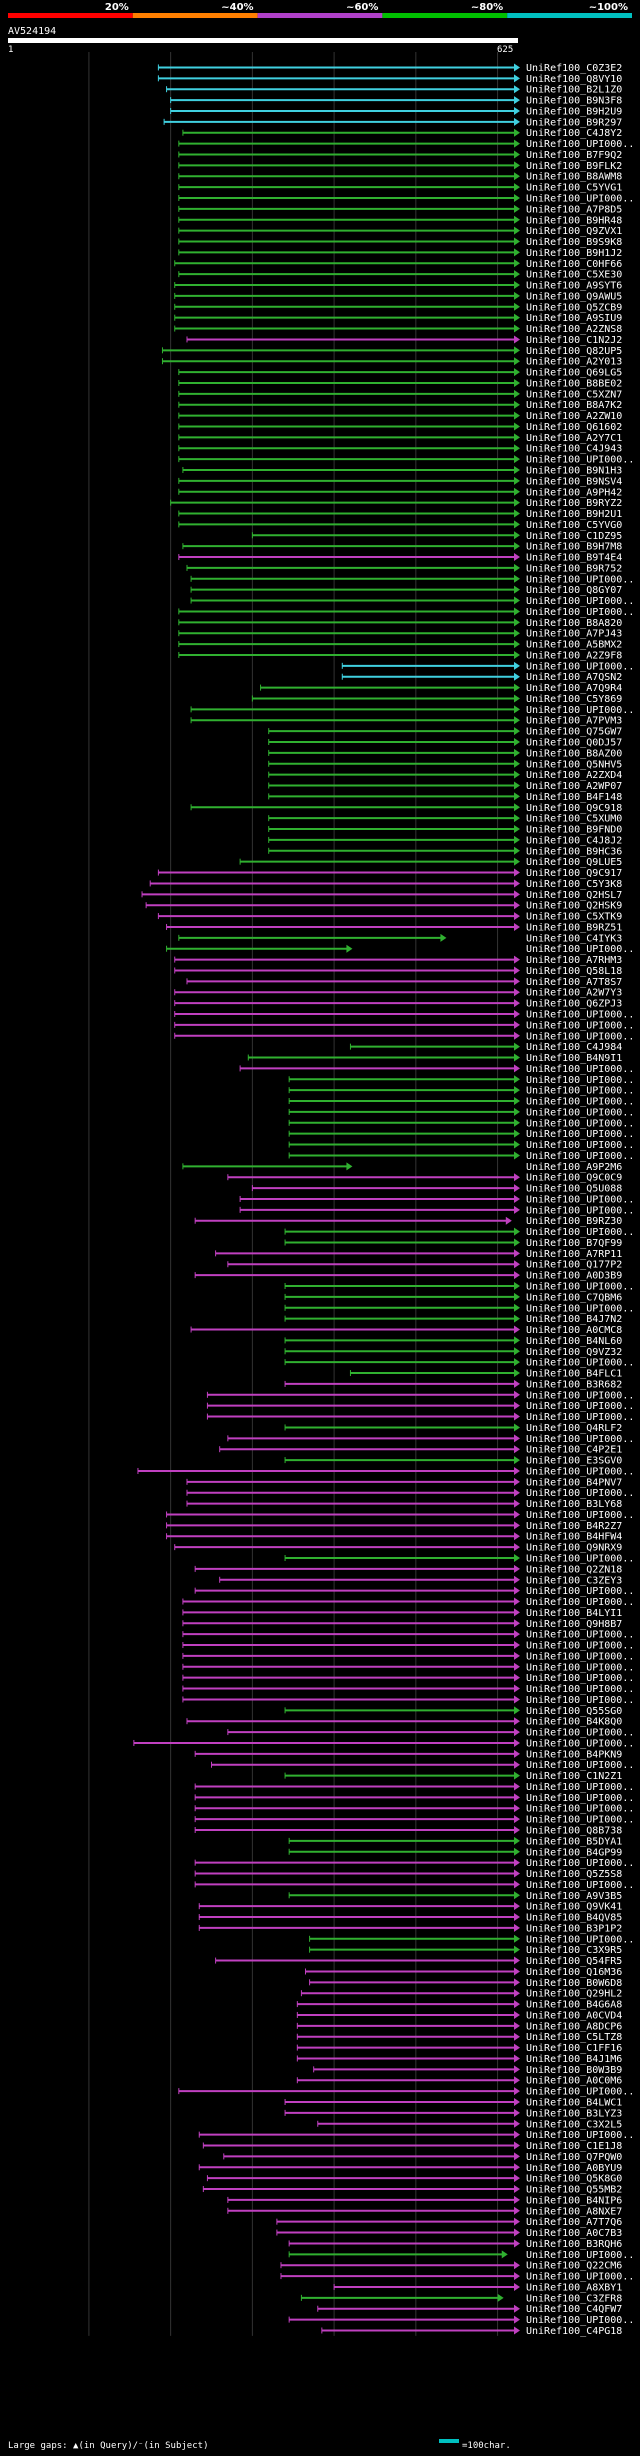  Describe the element at coordinates (402, 133) in the screenshot. I see `hit-row: UniRef100_C4J8Y2` at that location.